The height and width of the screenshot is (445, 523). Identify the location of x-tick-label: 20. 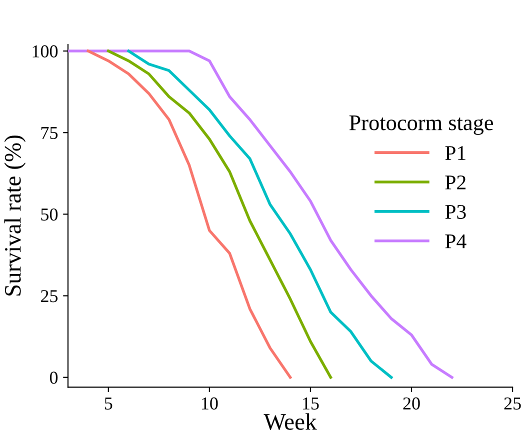
(411, 403).